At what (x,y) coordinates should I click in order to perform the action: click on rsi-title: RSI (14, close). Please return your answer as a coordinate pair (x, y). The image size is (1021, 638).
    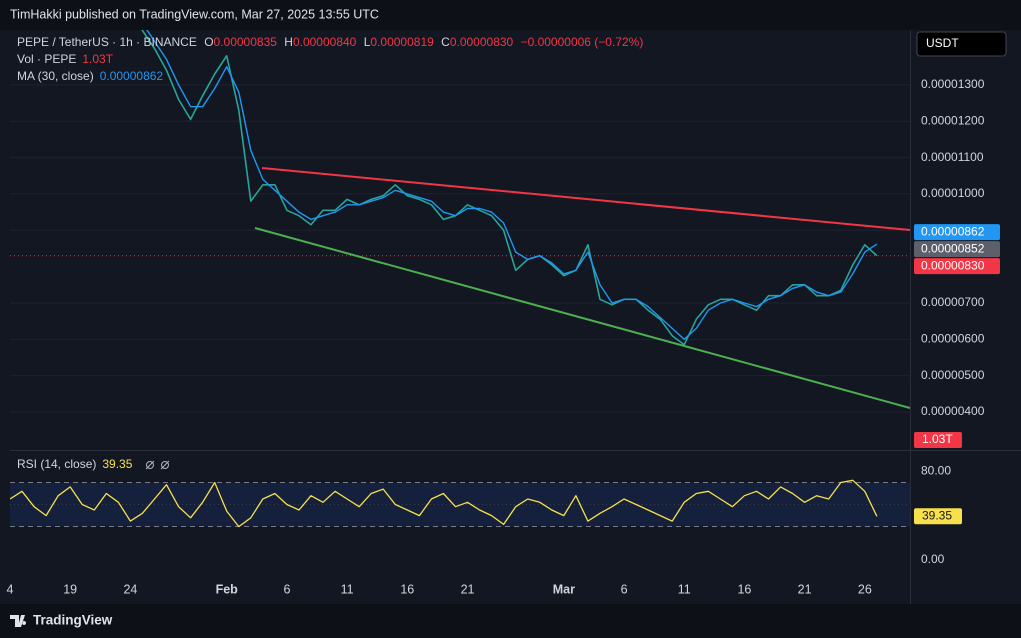
    Looking at the image, I should click on (56, 464).